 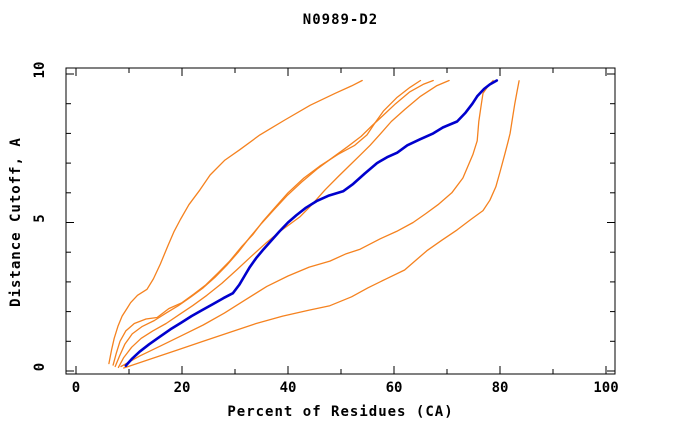 I want to click on x-axis-title: Percent of Residues (CA), so click(x=340, y=412).